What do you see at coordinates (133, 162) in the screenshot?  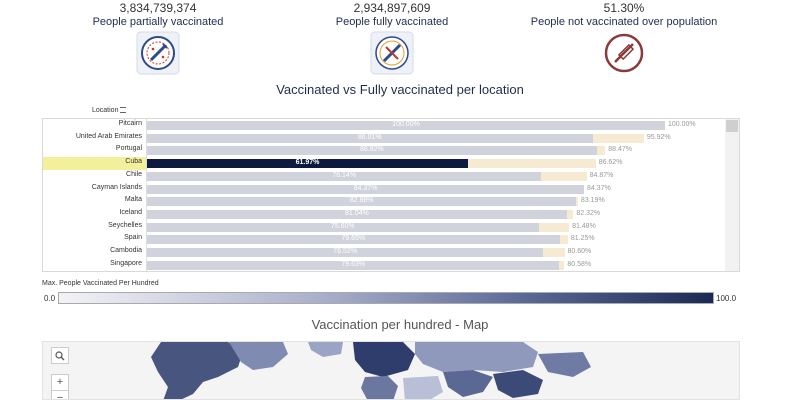 I see `location-name: Cuba` at bounding box center [133, 162].